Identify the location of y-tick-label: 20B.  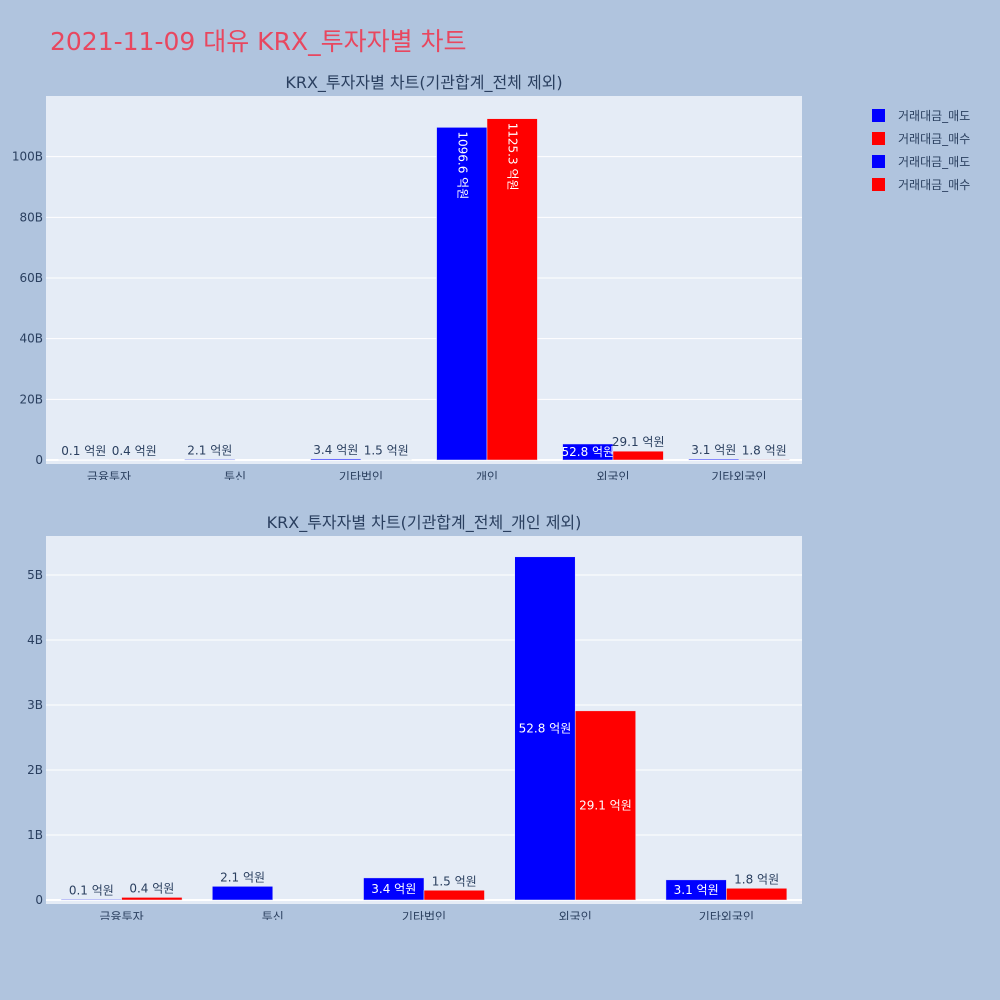
(31, 399).